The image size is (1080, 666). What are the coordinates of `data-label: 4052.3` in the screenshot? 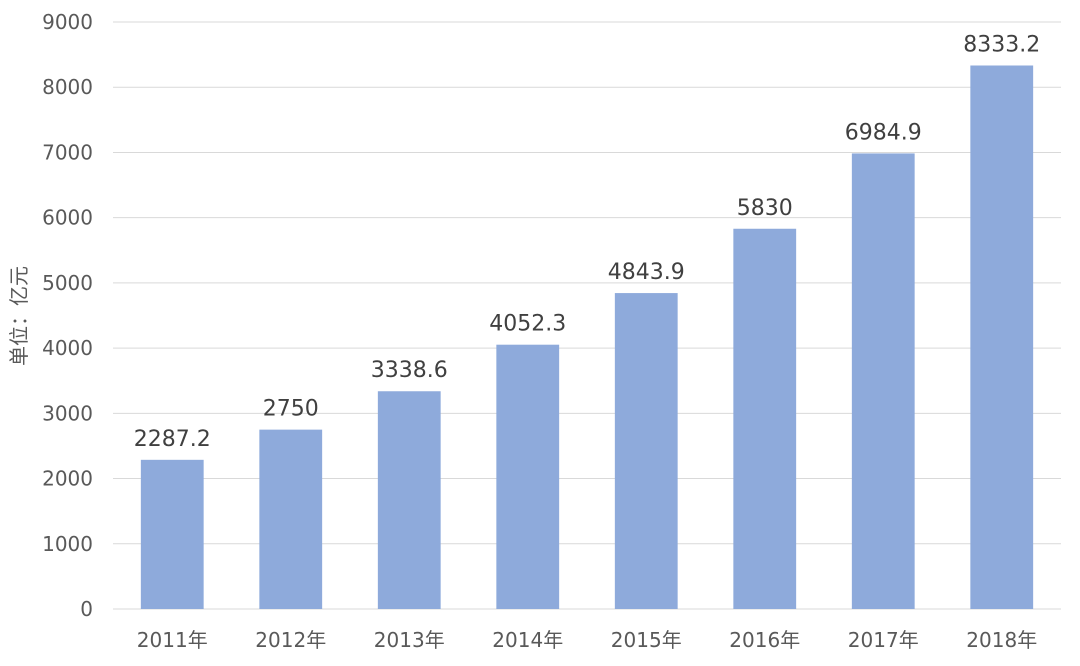 It's located at (527, 324).